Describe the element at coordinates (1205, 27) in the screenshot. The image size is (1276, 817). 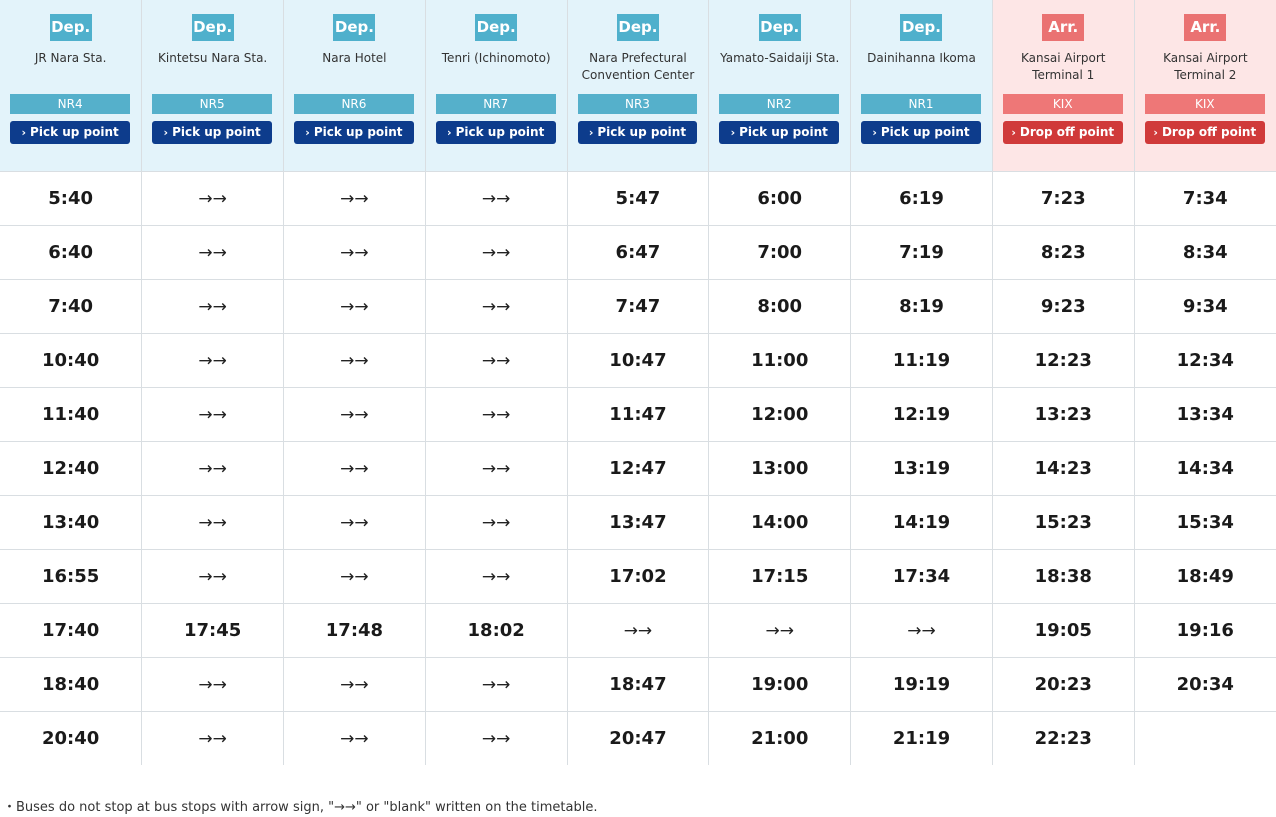
I see `stop-type-badge: Arr.` at that location.